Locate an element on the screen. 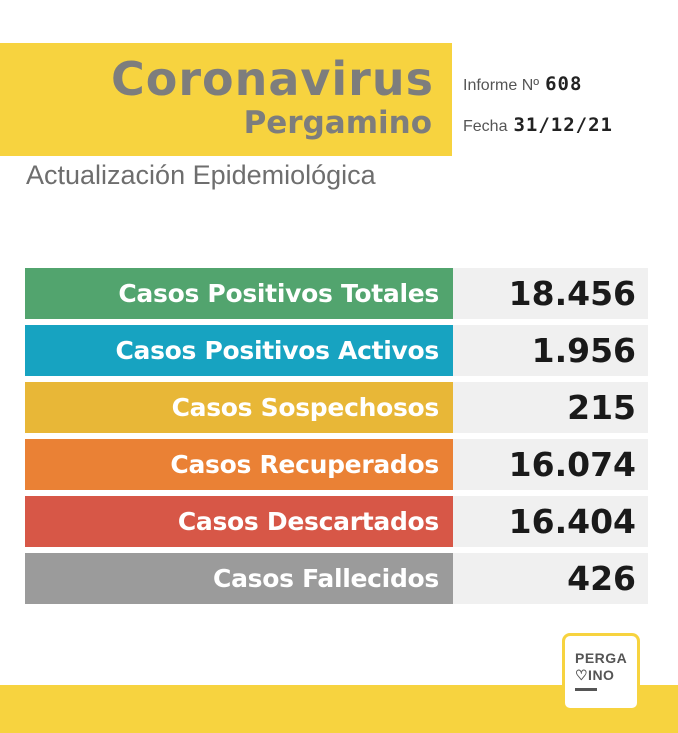 The image size is (678, 733). report-number-label: Informe Nº is located at coordinates (501, 85).